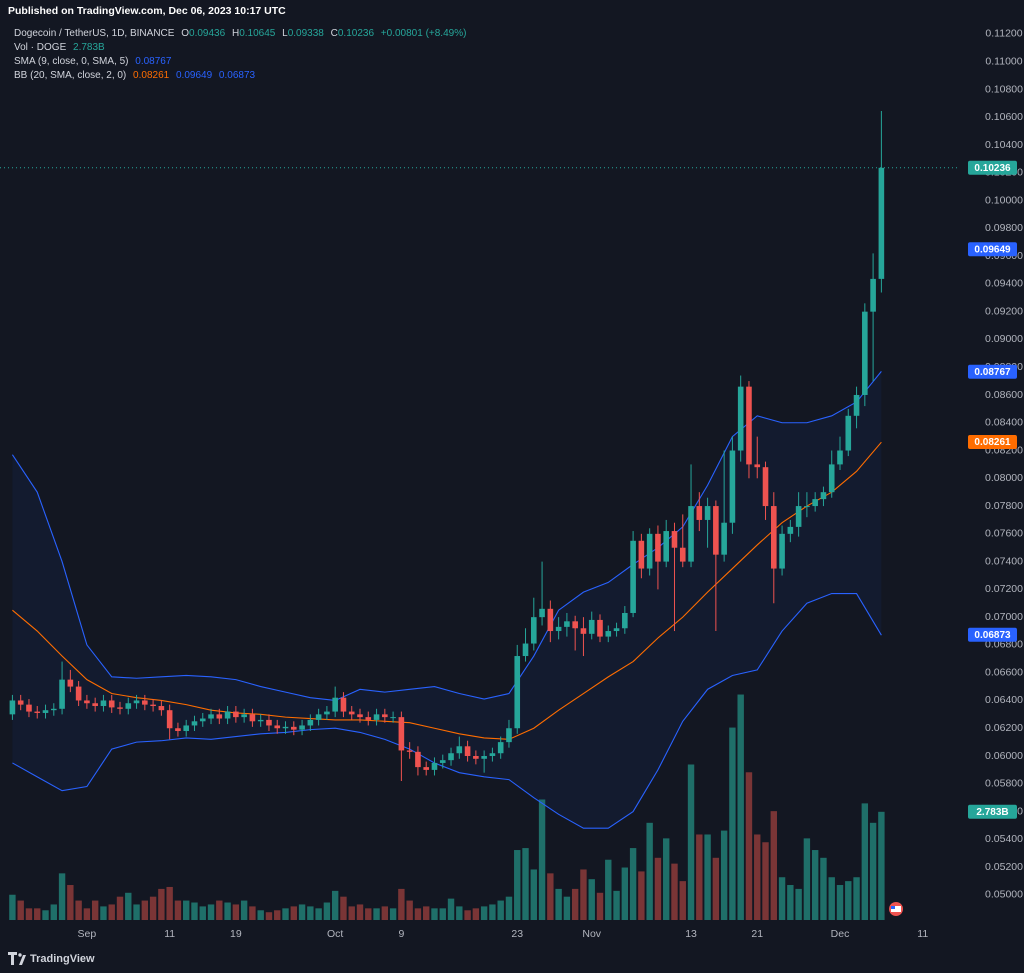  Describe the element at coordinates (1004, 200) in the screenshot. I see `y-tick-label: 0.10000` at that location.